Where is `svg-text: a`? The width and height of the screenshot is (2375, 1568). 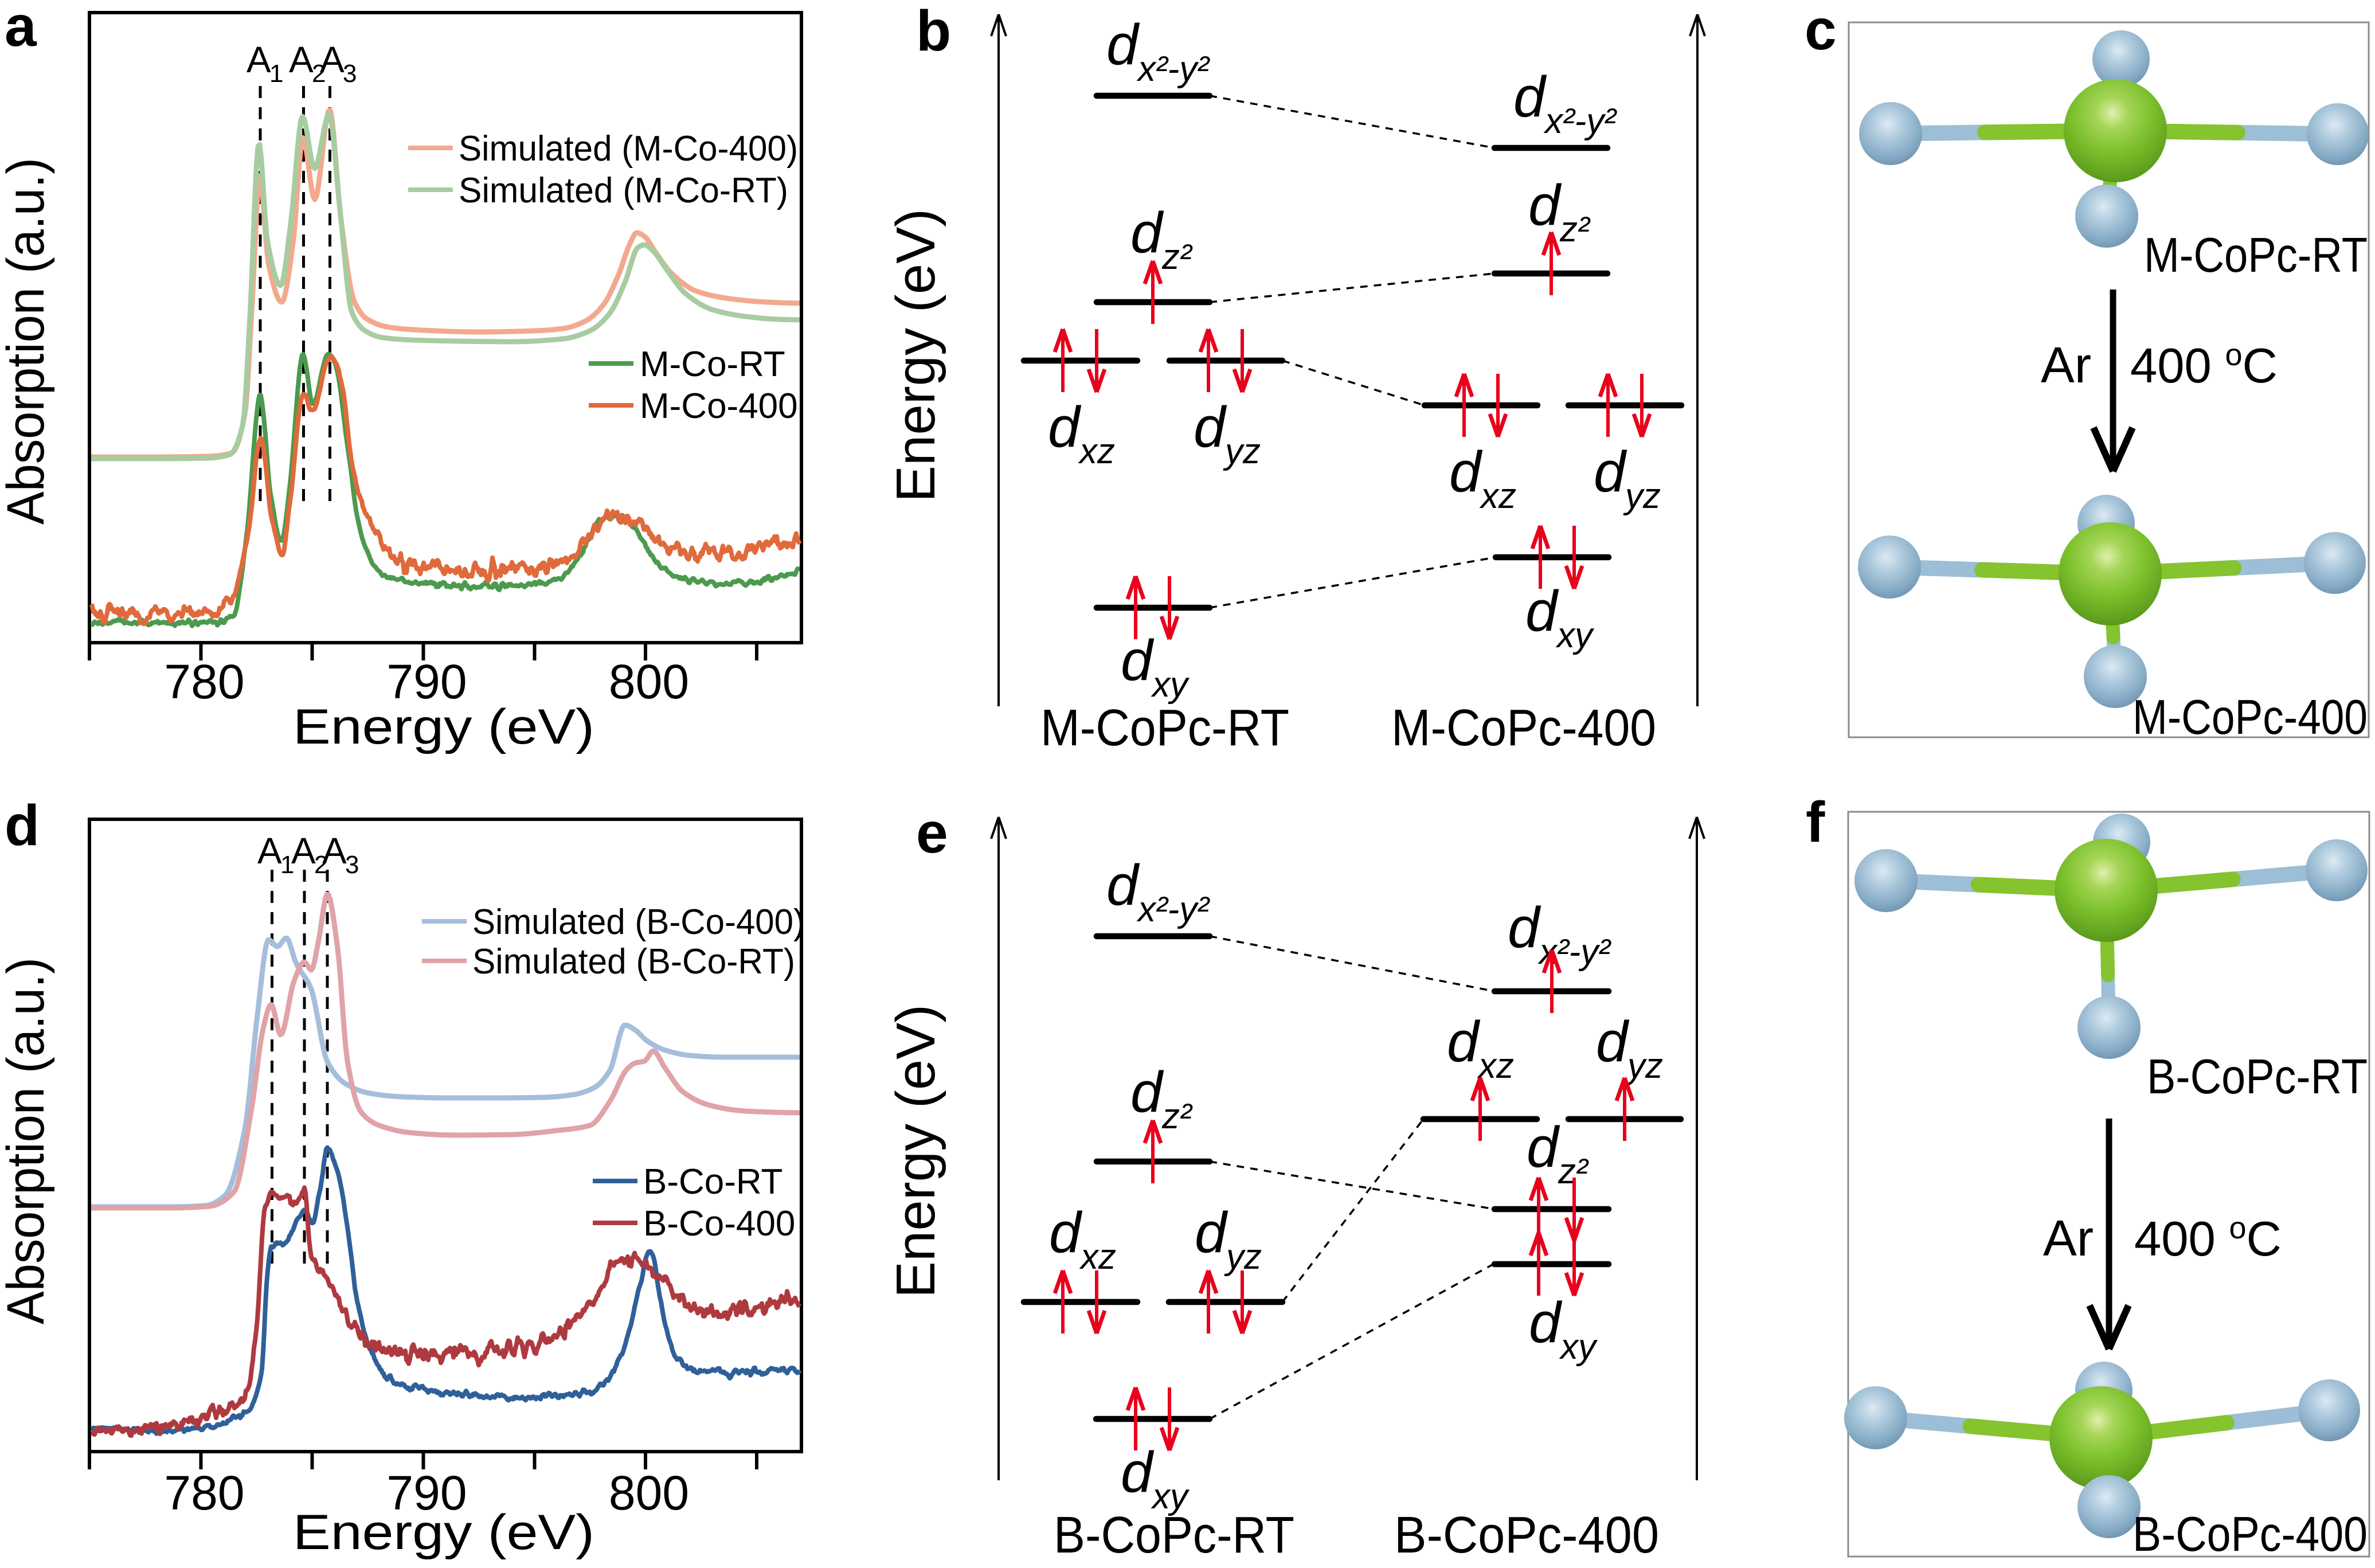 svg-text: a is located at coordinates (21, 29).